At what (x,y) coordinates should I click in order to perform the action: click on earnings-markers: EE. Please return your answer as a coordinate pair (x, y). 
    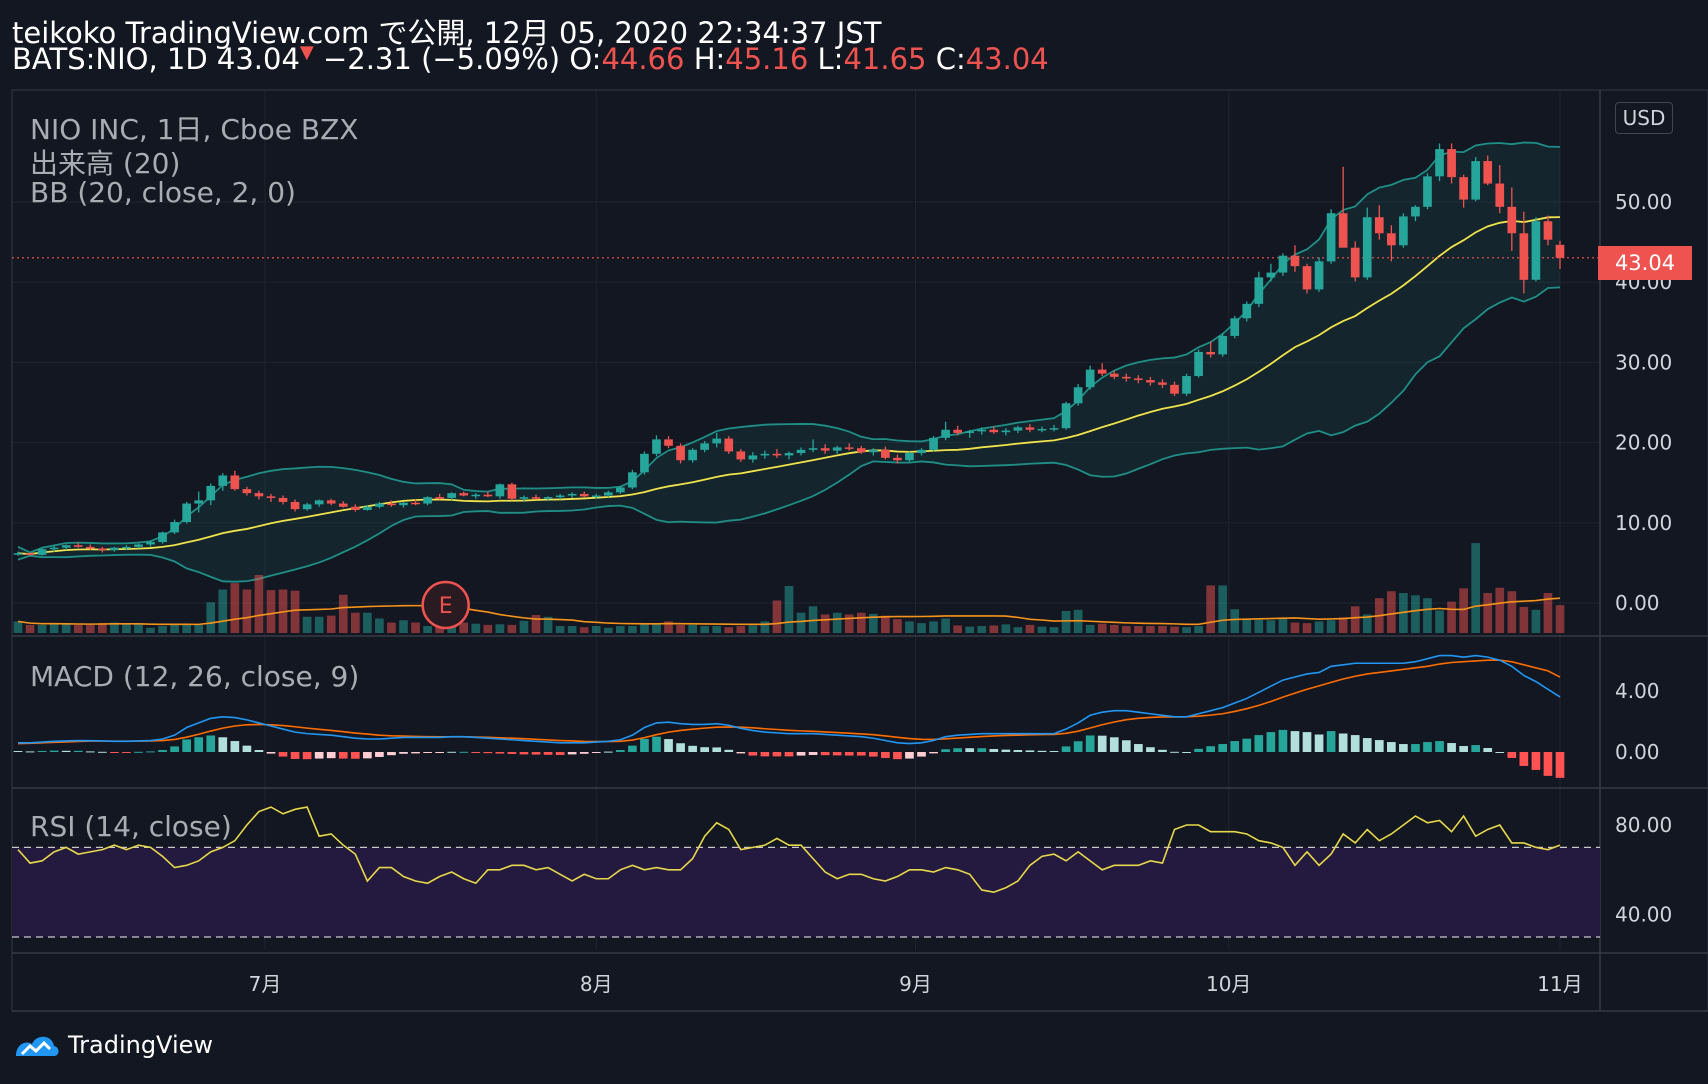
    Looking at the image, I should click on (445, 605).